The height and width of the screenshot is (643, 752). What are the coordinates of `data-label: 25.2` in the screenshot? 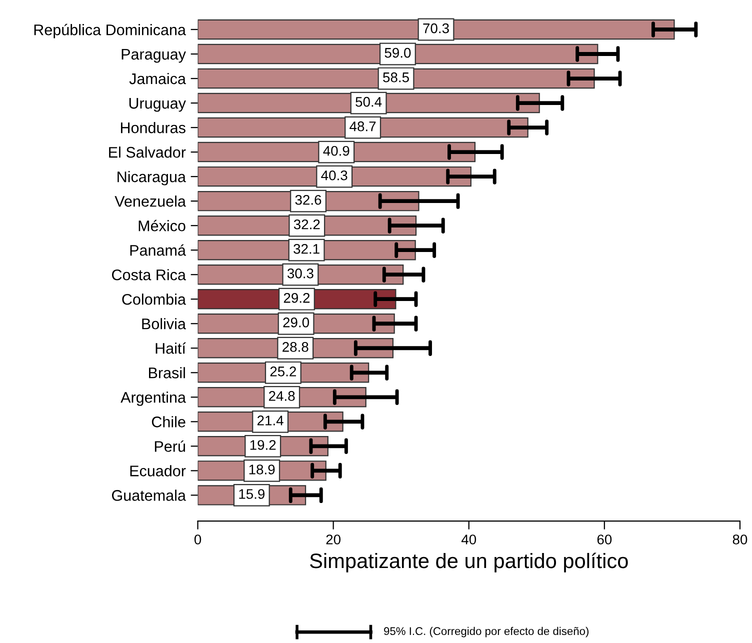 It's located at (283, 371).